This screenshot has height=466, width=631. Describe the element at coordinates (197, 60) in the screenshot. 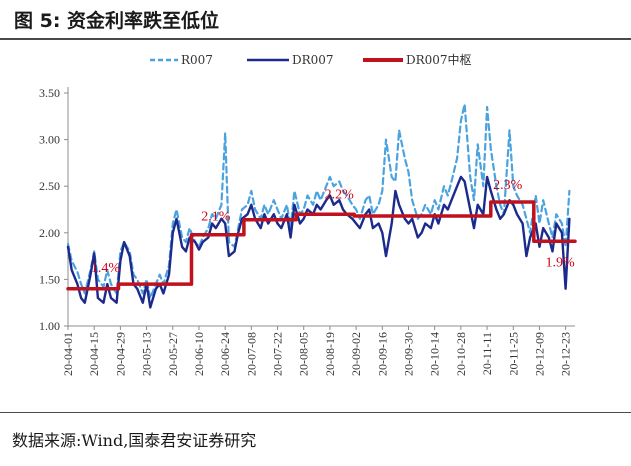

I see `legend-label: R007` at that location.